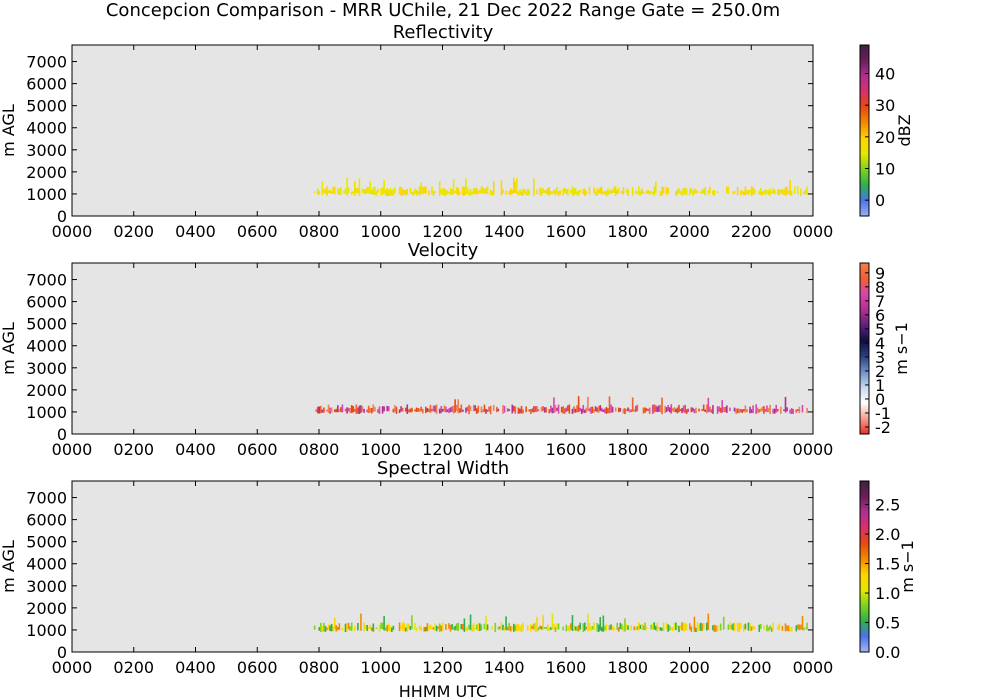  Describe the element at coordinates (46, 324) in the screenshot. I see `y-tick-label: 5000` at that location.